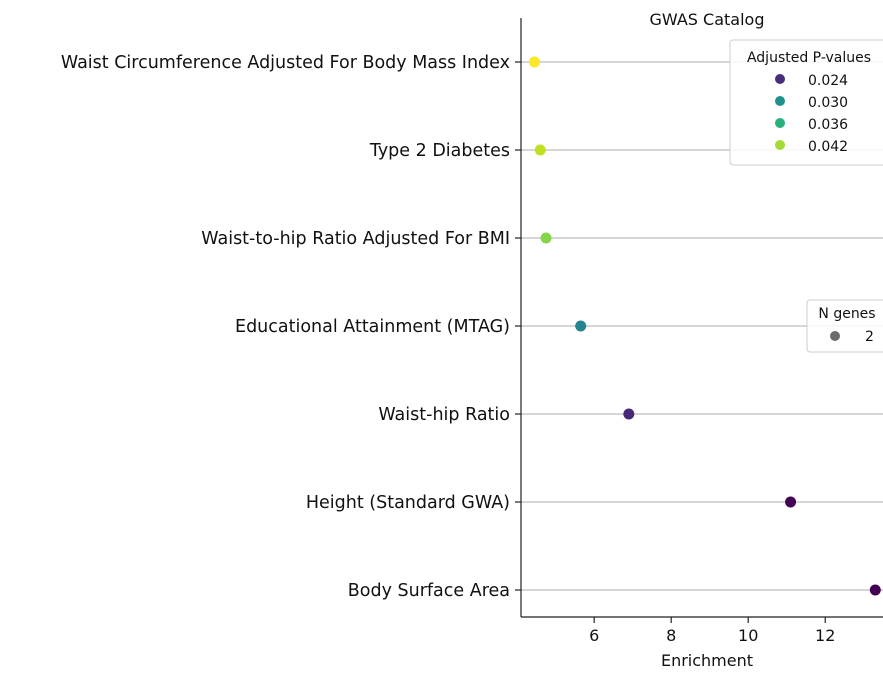 Image resolution: width=883 pixels, height=674 pixels. What do you see at coordinates (707, 19) in the screenshot?
I see `chart-title: GWAS Catalog` at bounding box center [707, 19].